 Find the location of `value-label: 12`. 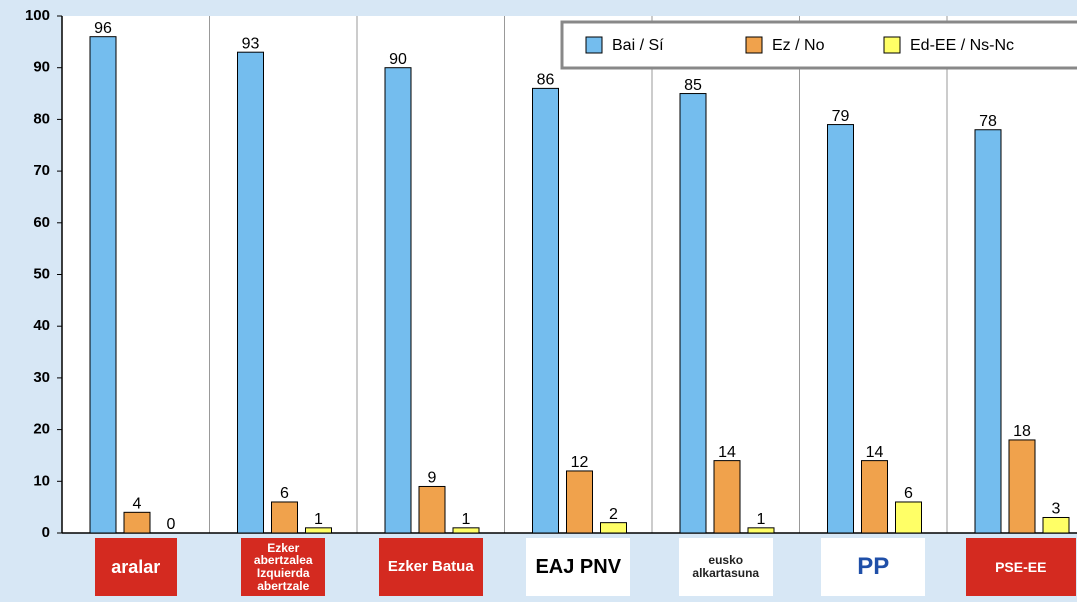

value-label: 12 is located at coordinates (580, 462).